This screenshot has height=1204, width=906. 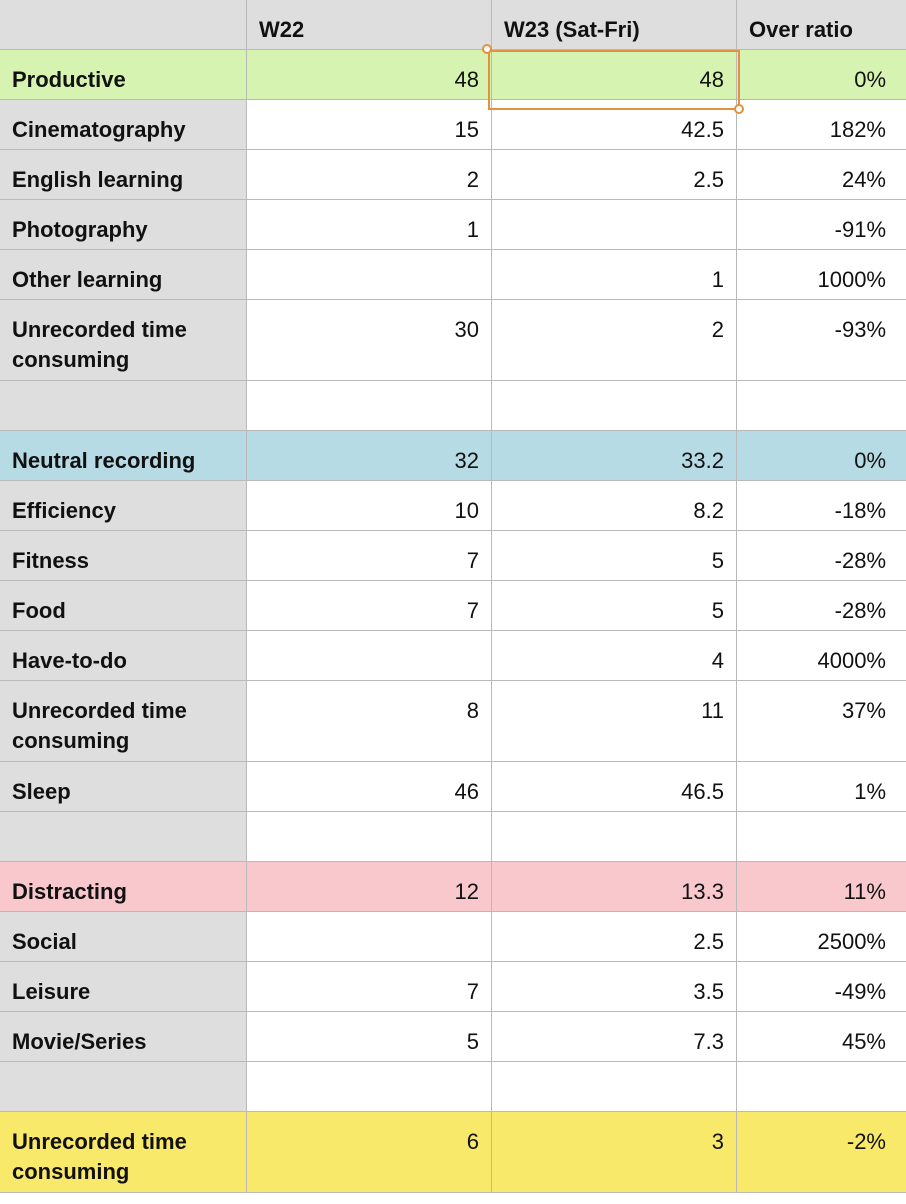 What do you see at coordinates (821, 886) in the screenshot?
I see `cell-ratio: 11%` at bounding box center [821, 886].